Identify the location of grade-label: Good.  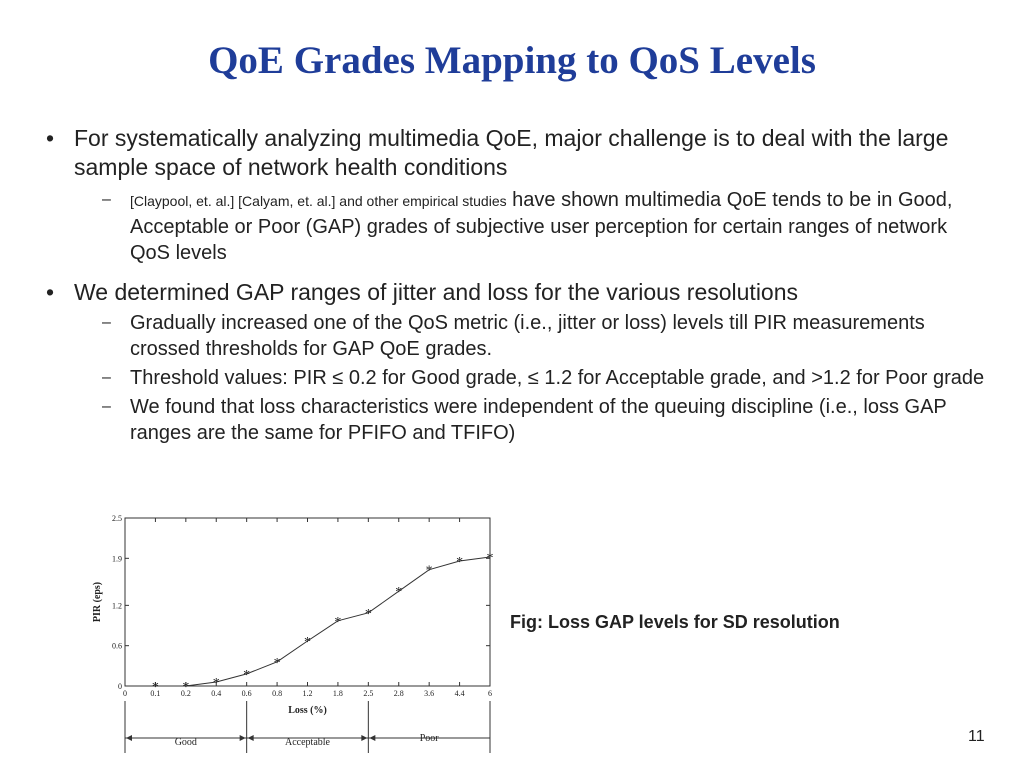
(186, 742).